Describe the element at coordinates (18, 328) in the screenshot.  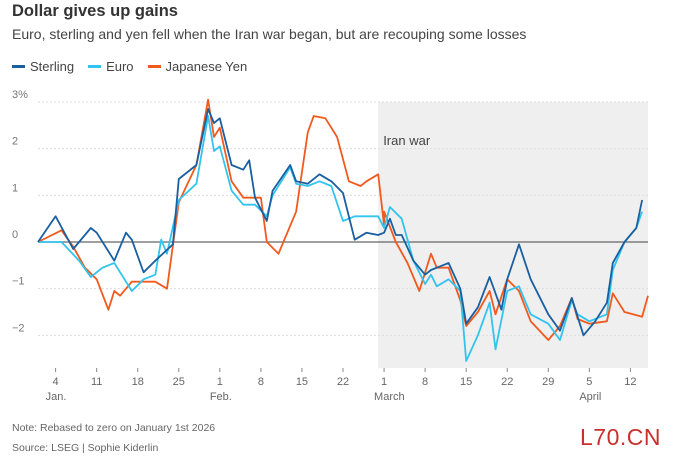
I see `y-tick-label: −2` at that location.